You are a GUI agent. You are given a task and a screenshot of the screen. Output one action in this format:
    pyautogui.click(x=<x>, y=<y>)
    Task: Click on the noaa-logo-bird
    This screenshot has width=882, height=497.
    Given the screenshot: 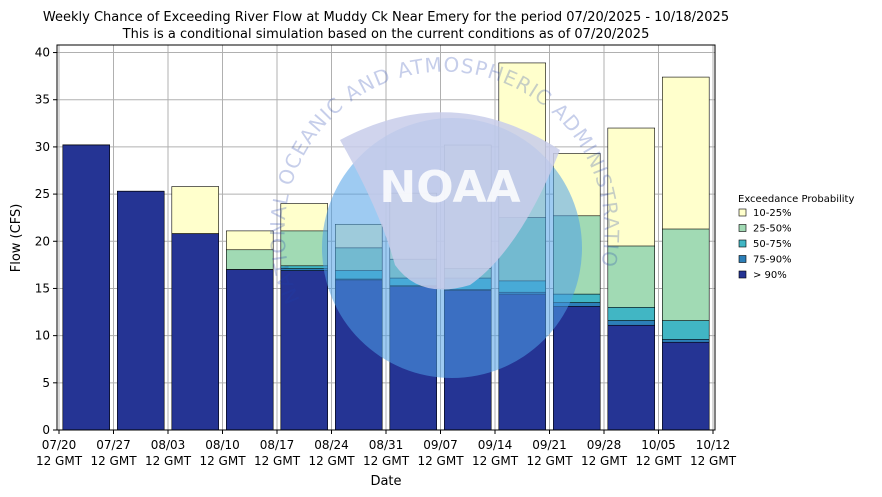 What is the action you would take?
    pyautogui.click(x=450, y=201)
    